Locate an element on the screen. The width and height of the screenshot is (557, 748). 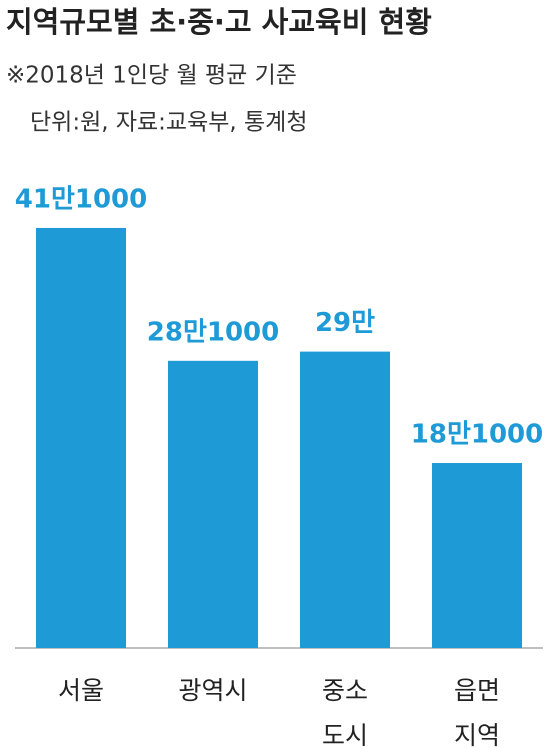
source: 단위:원, 자료:교육부, 통계청 is located at coordinates (169, 123).